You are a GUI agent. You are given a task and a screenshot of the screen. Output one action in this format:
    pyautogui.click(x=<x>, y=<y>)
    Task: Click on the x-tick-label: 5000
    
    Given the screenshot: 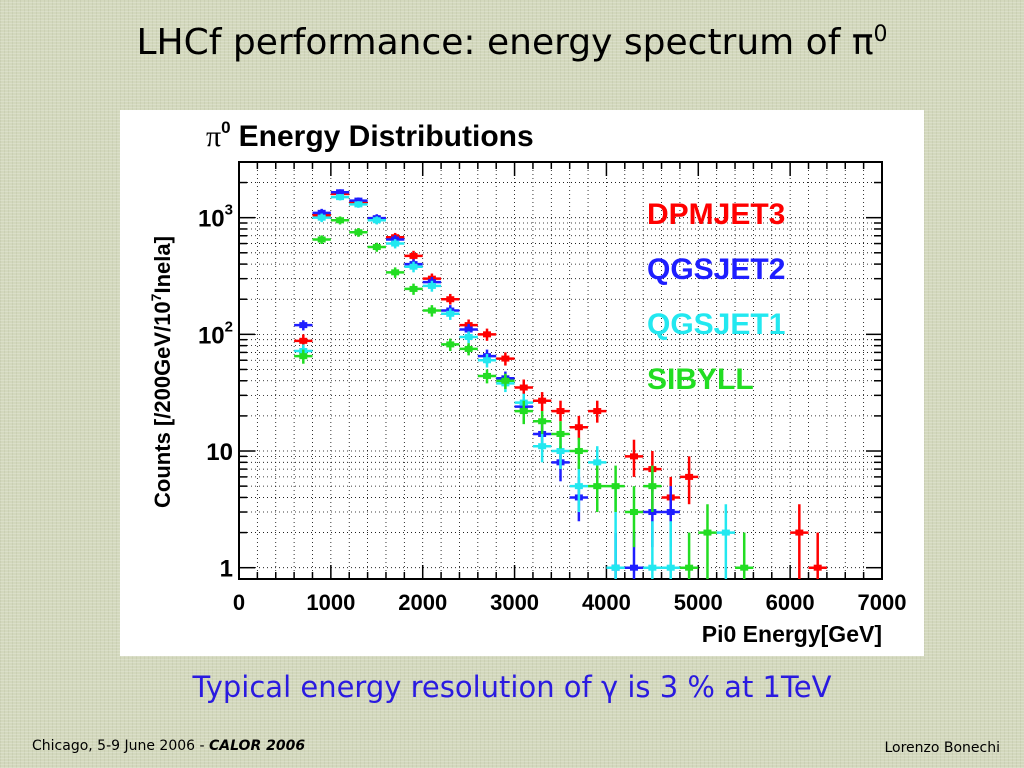 What is the action you would take?
    pyautogui.click(x=698, y=602)
    